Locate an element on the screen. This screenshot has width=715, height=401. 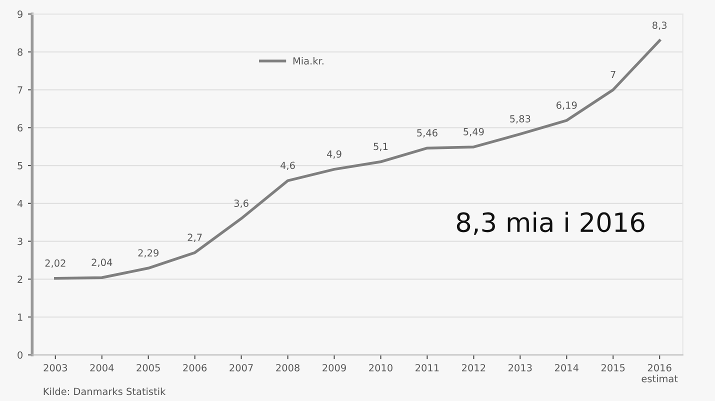
data-label: 2,04 is located at coordinates (102, 263).